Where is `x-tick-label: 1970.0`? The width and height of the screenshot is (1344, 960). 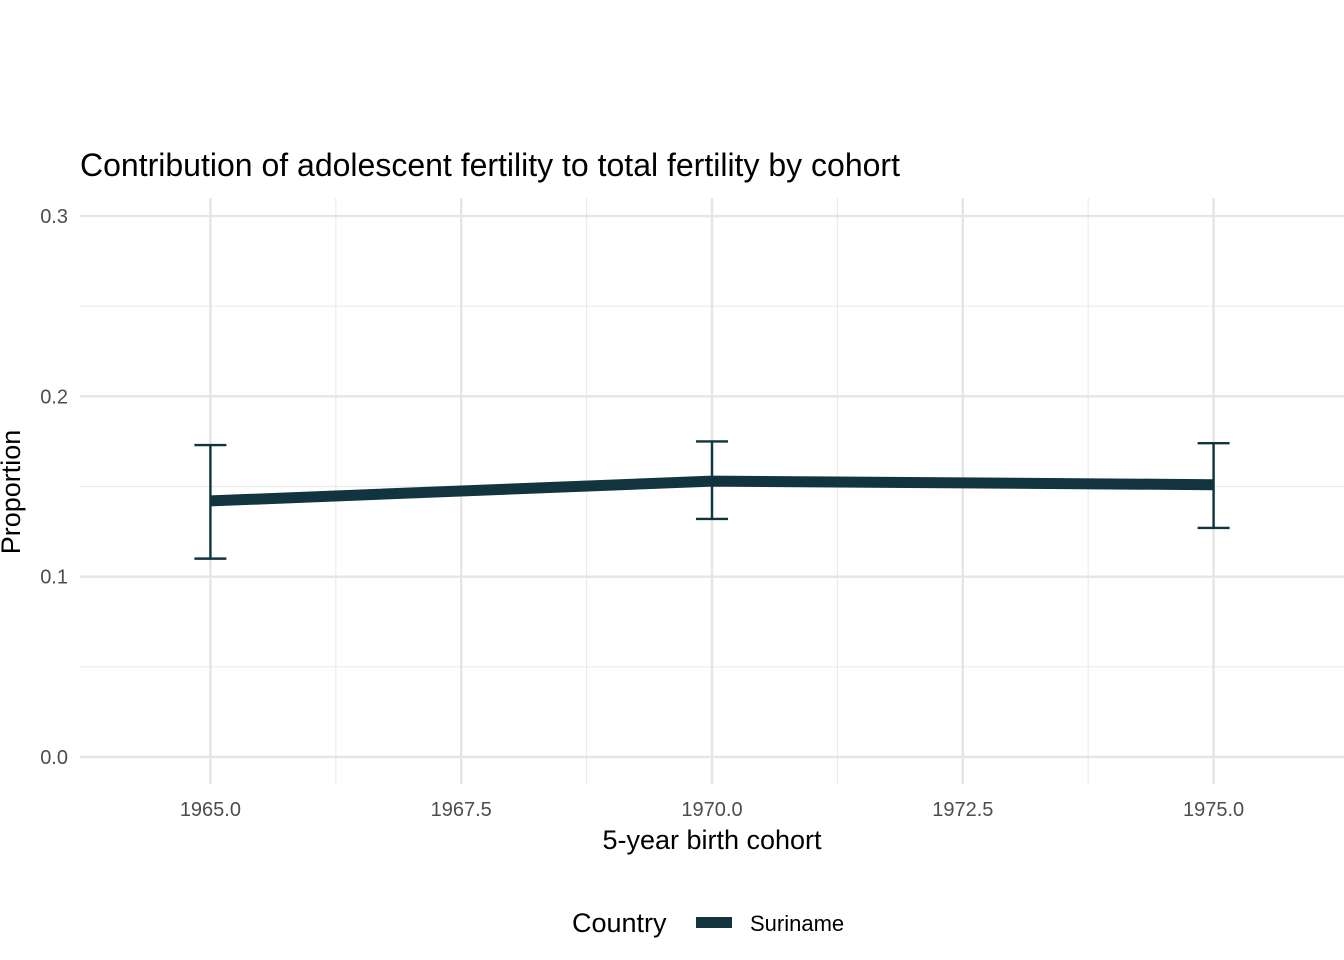
x-tick-label: 1970.0 is located at coordinates (711, 810).